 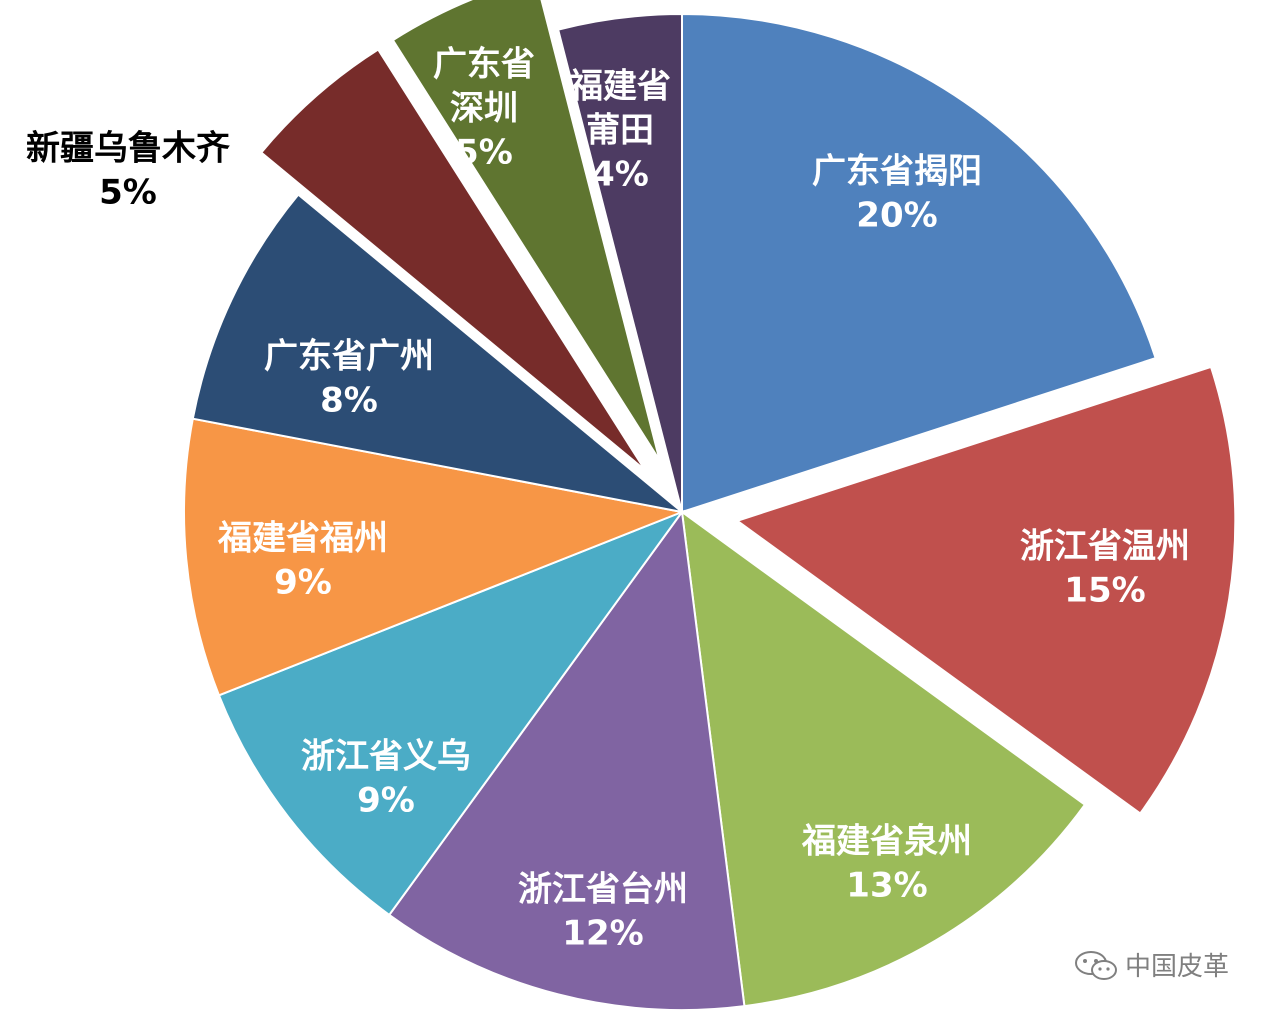 What do you see at coordinates (896, 216) in the screenshot?
I see `slice-value-0: 20%` at bounding box center [896, 216].